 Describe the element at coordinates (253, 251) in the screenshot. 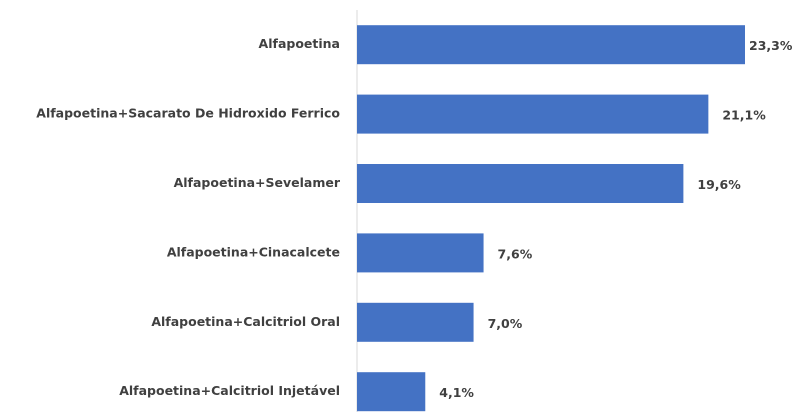

I see `category-label: Alfapoetina+Cinacalcete` at that location.